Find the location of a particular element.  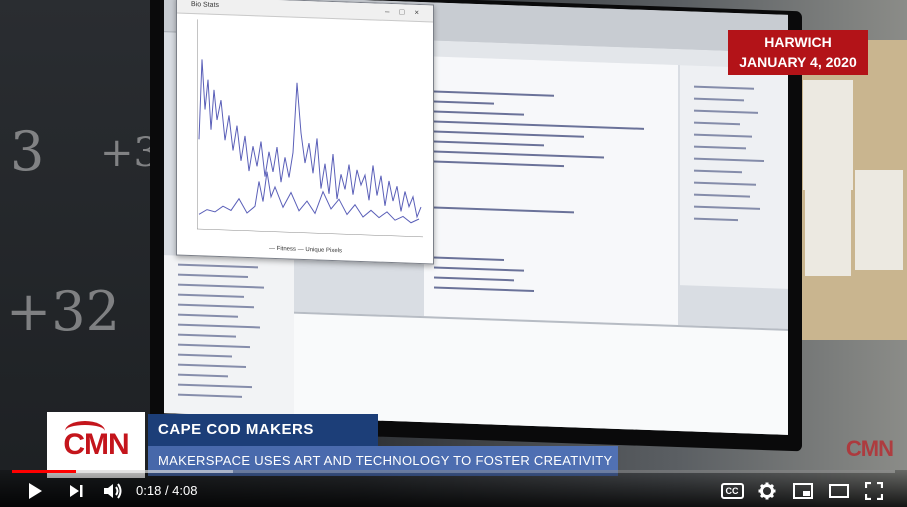

channel-watermark: CMN is located at coordinates (869, 449).